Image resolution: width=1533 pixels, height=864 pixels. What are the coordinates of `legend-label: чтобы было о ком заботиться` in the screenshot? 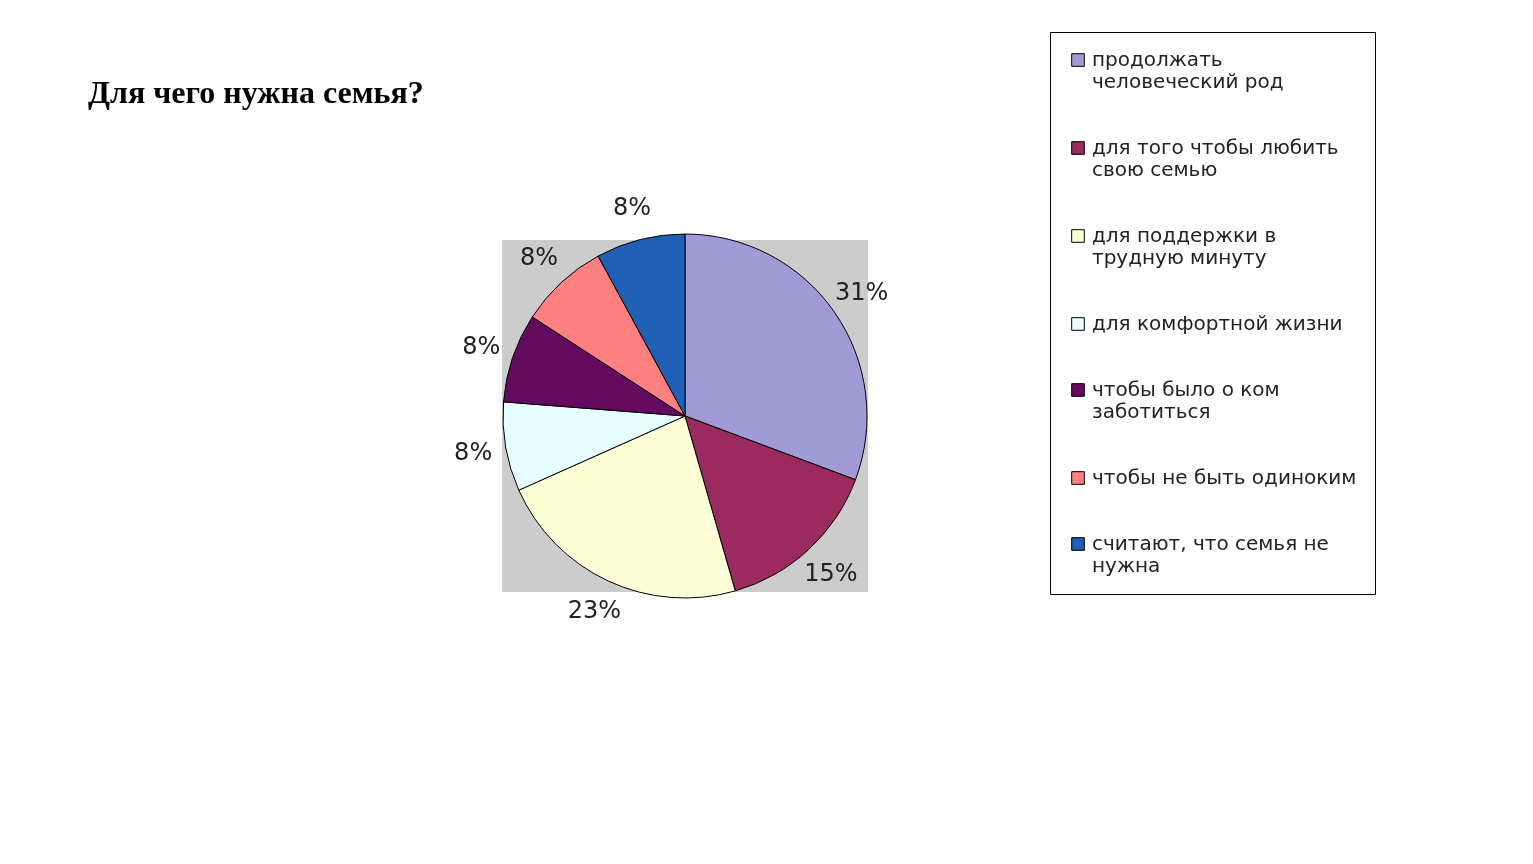 It's located at (1186, 400).